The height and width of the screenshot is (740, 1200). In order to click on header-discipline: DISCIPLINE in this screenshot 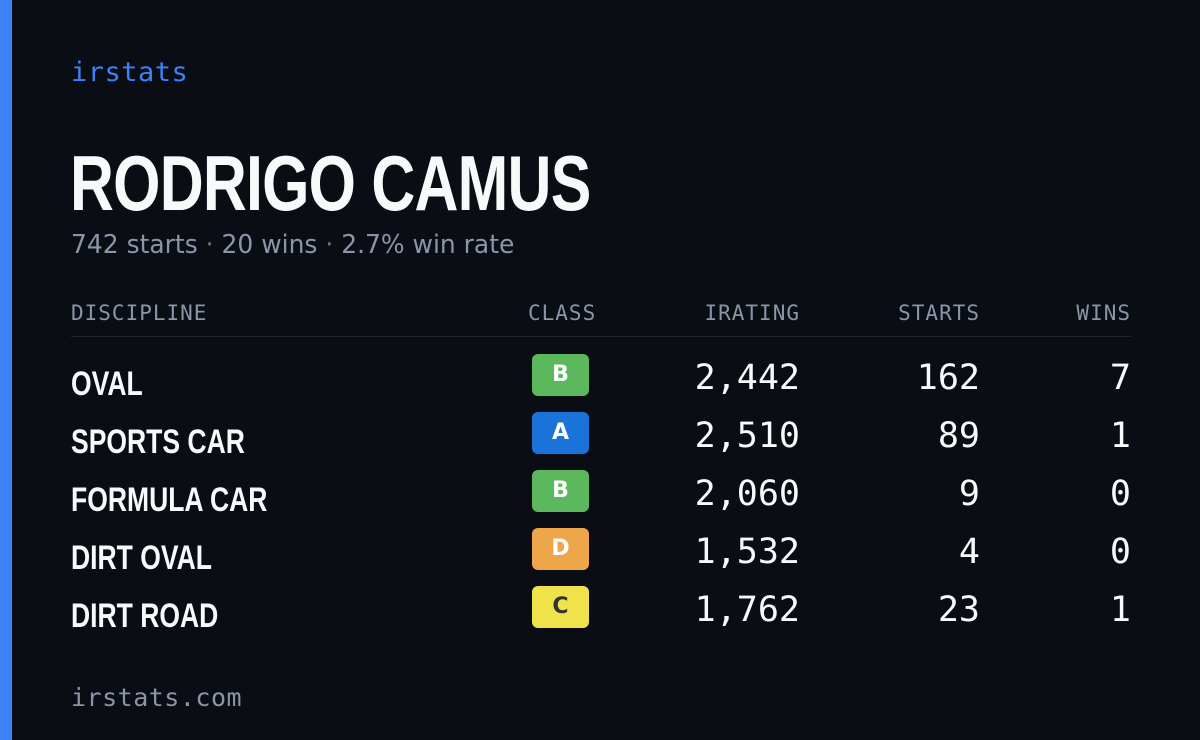, I will do `click(139, 313)`.